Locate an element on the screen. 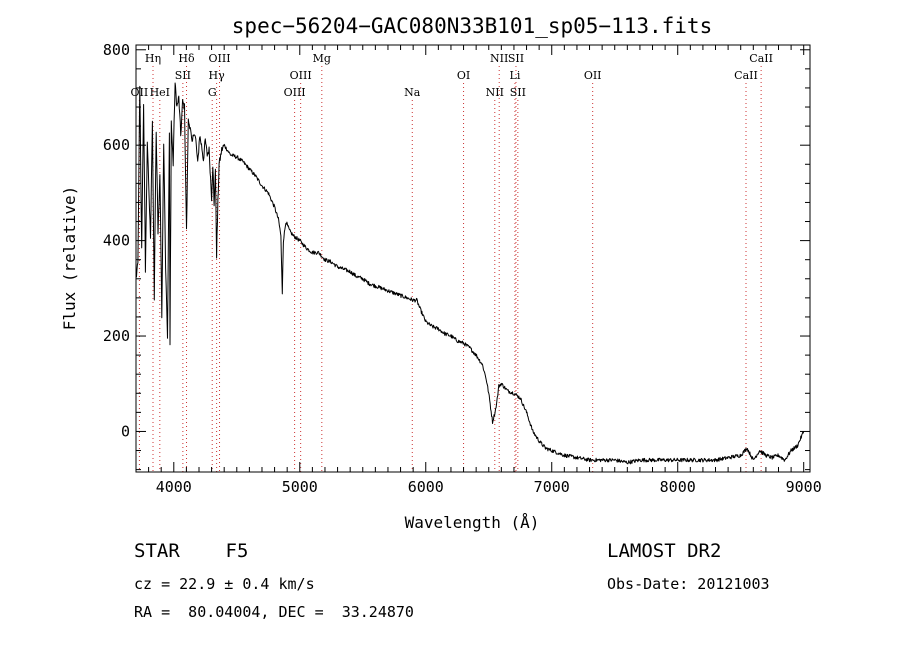 Image resolution: width=900 pixels, height=650 pixels. y-tick-label: 200 is located at coordinates (116, 336).